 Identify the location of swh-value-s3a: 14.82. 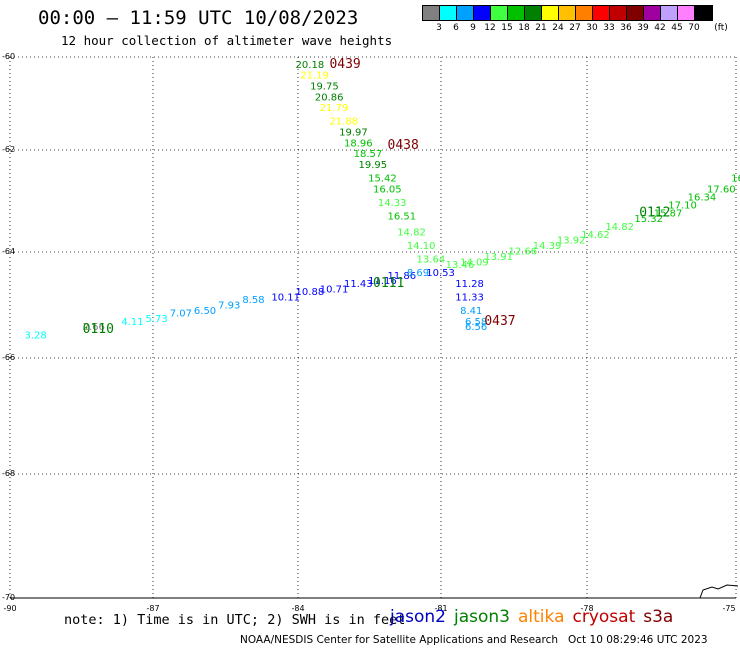
(619, 227).